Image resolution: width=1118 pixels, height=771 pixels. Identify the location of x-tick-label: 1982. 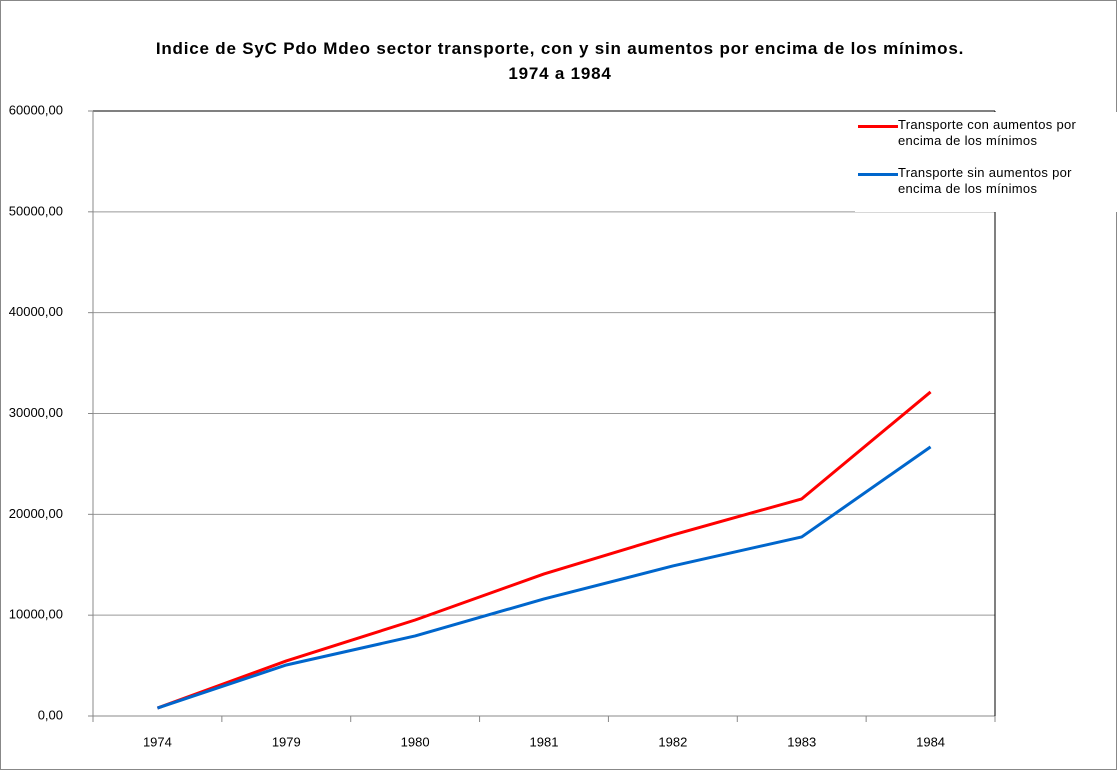
(672, 741).